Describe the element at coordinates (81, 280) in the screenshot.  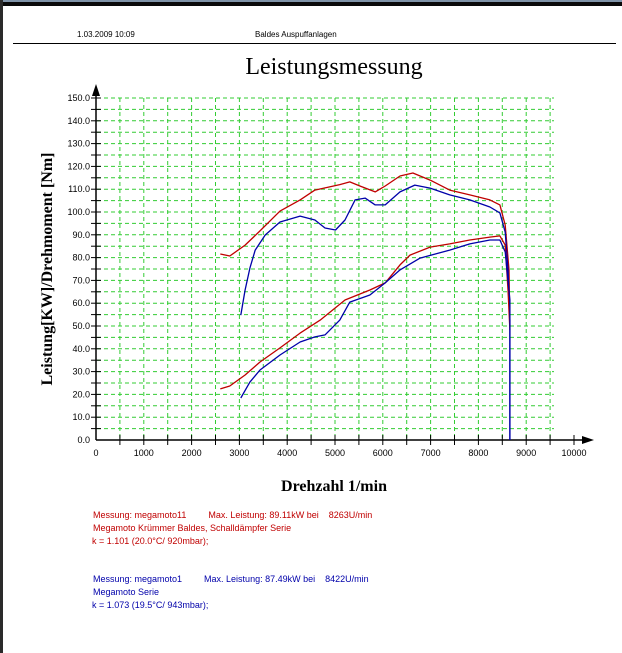
I see `y-tick-label: 70.0` at that location.